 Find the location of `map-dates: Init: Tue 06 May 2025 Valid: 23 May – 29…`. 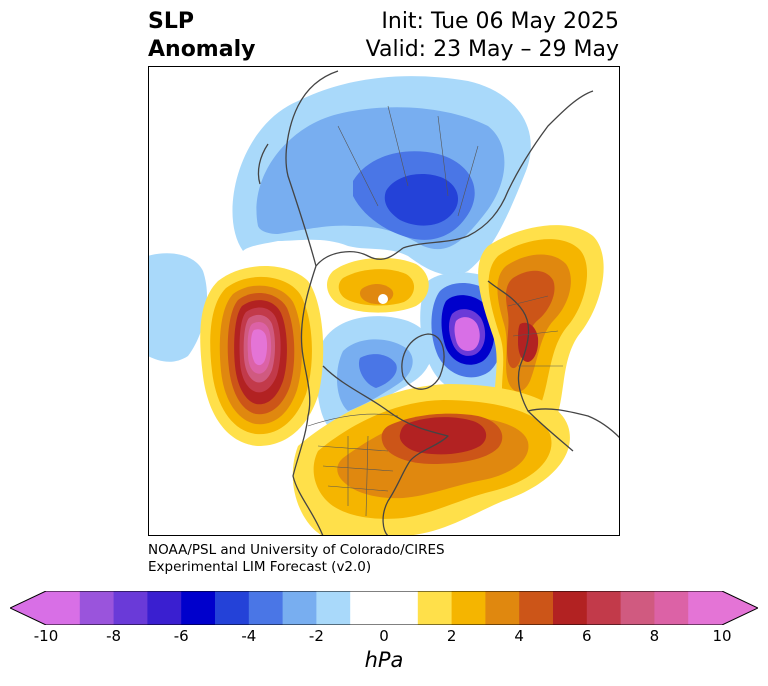

map-dates: Init: Tue 06 May 2025 Valid: 23 May – 29… is located at coordinates (492, 36).